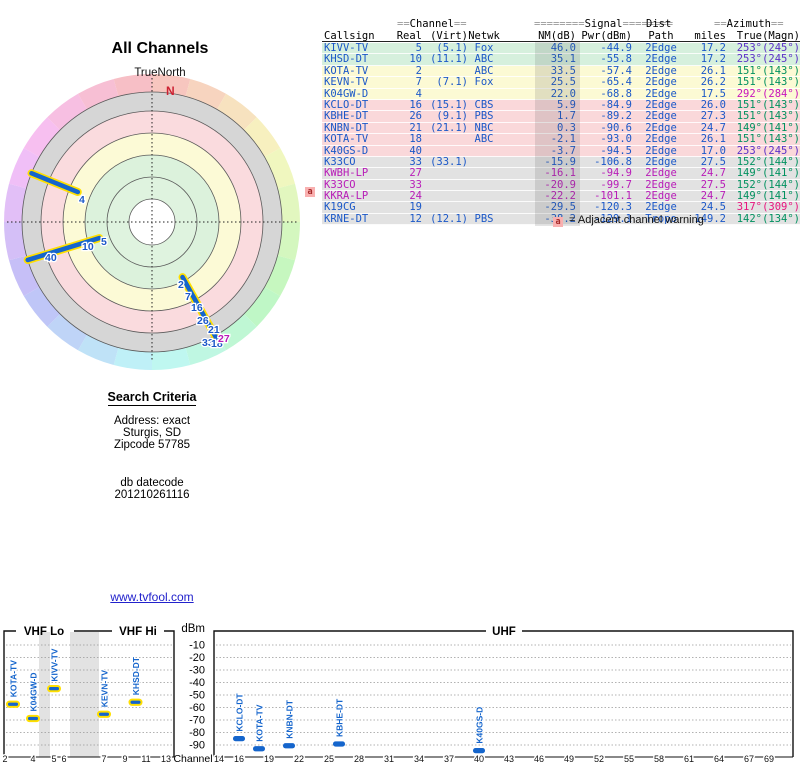 The height and width of the screenshot is (768, 800). Describe the element at coordinates (713, 161) in the screenshot. I see `cell-mi: 27.5` at that location.